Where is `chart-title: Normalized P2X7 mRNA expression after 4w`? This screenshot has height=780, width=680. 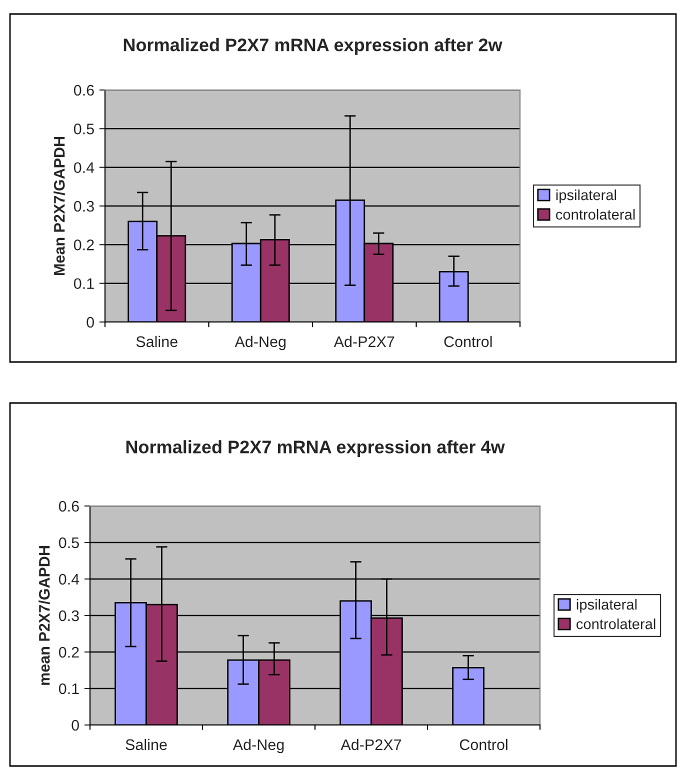
chart-title: Normalized P2X7 mRNA expression after 4w is located at coordinates (315, 448).